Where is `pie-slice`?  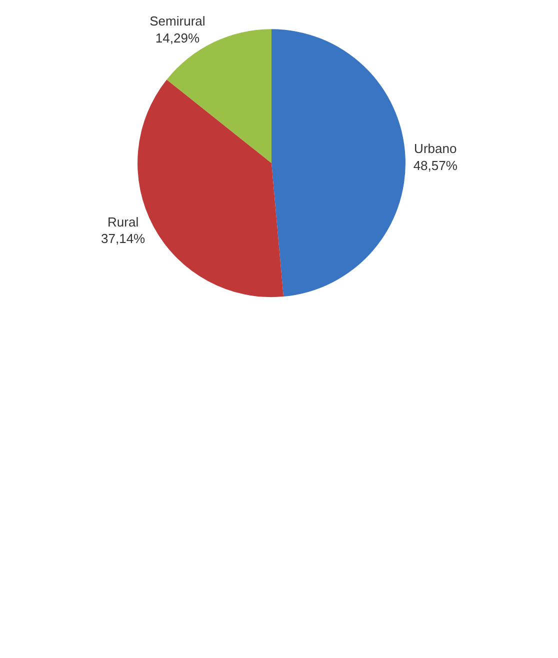
pie-slice is located at coordinates (339, 163).